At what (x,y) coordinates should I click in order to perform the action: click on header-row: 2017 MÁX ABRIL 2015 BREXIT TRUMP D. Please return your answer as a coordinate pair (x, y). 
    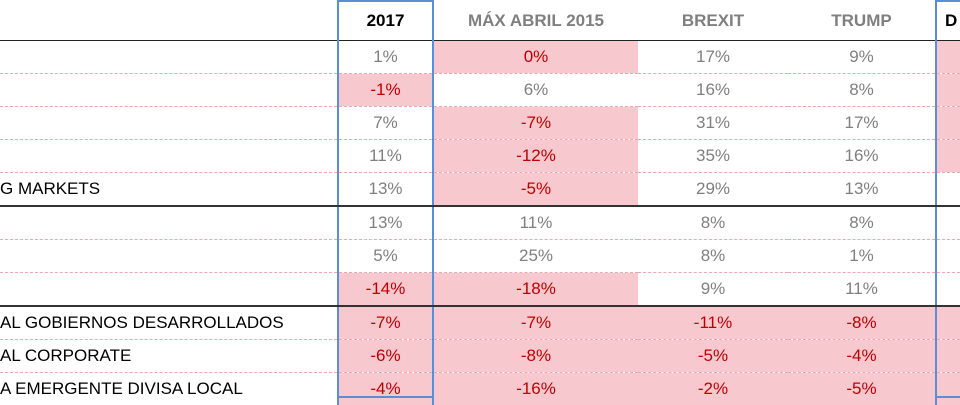
    Looking at the image, I should click on (480, 21).